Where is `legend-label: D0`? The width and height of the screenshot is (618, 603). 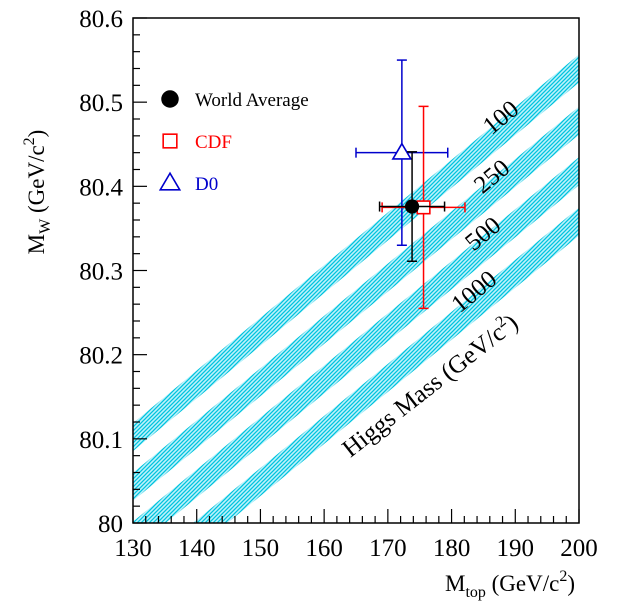 legend-label: D0 is located at coordinates (206, 184).